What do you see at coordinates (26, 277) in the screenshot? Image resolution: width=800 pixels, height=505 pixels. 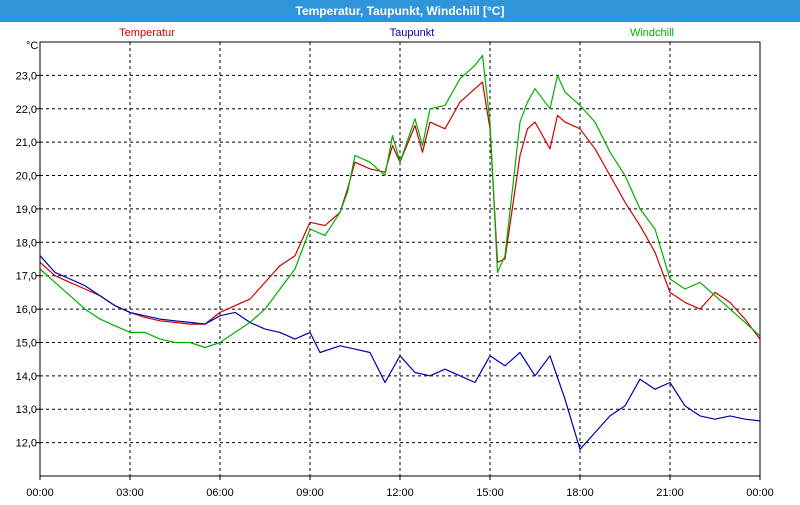 I see `y-tick-label: 17,0` at bounding box center [26, 277].